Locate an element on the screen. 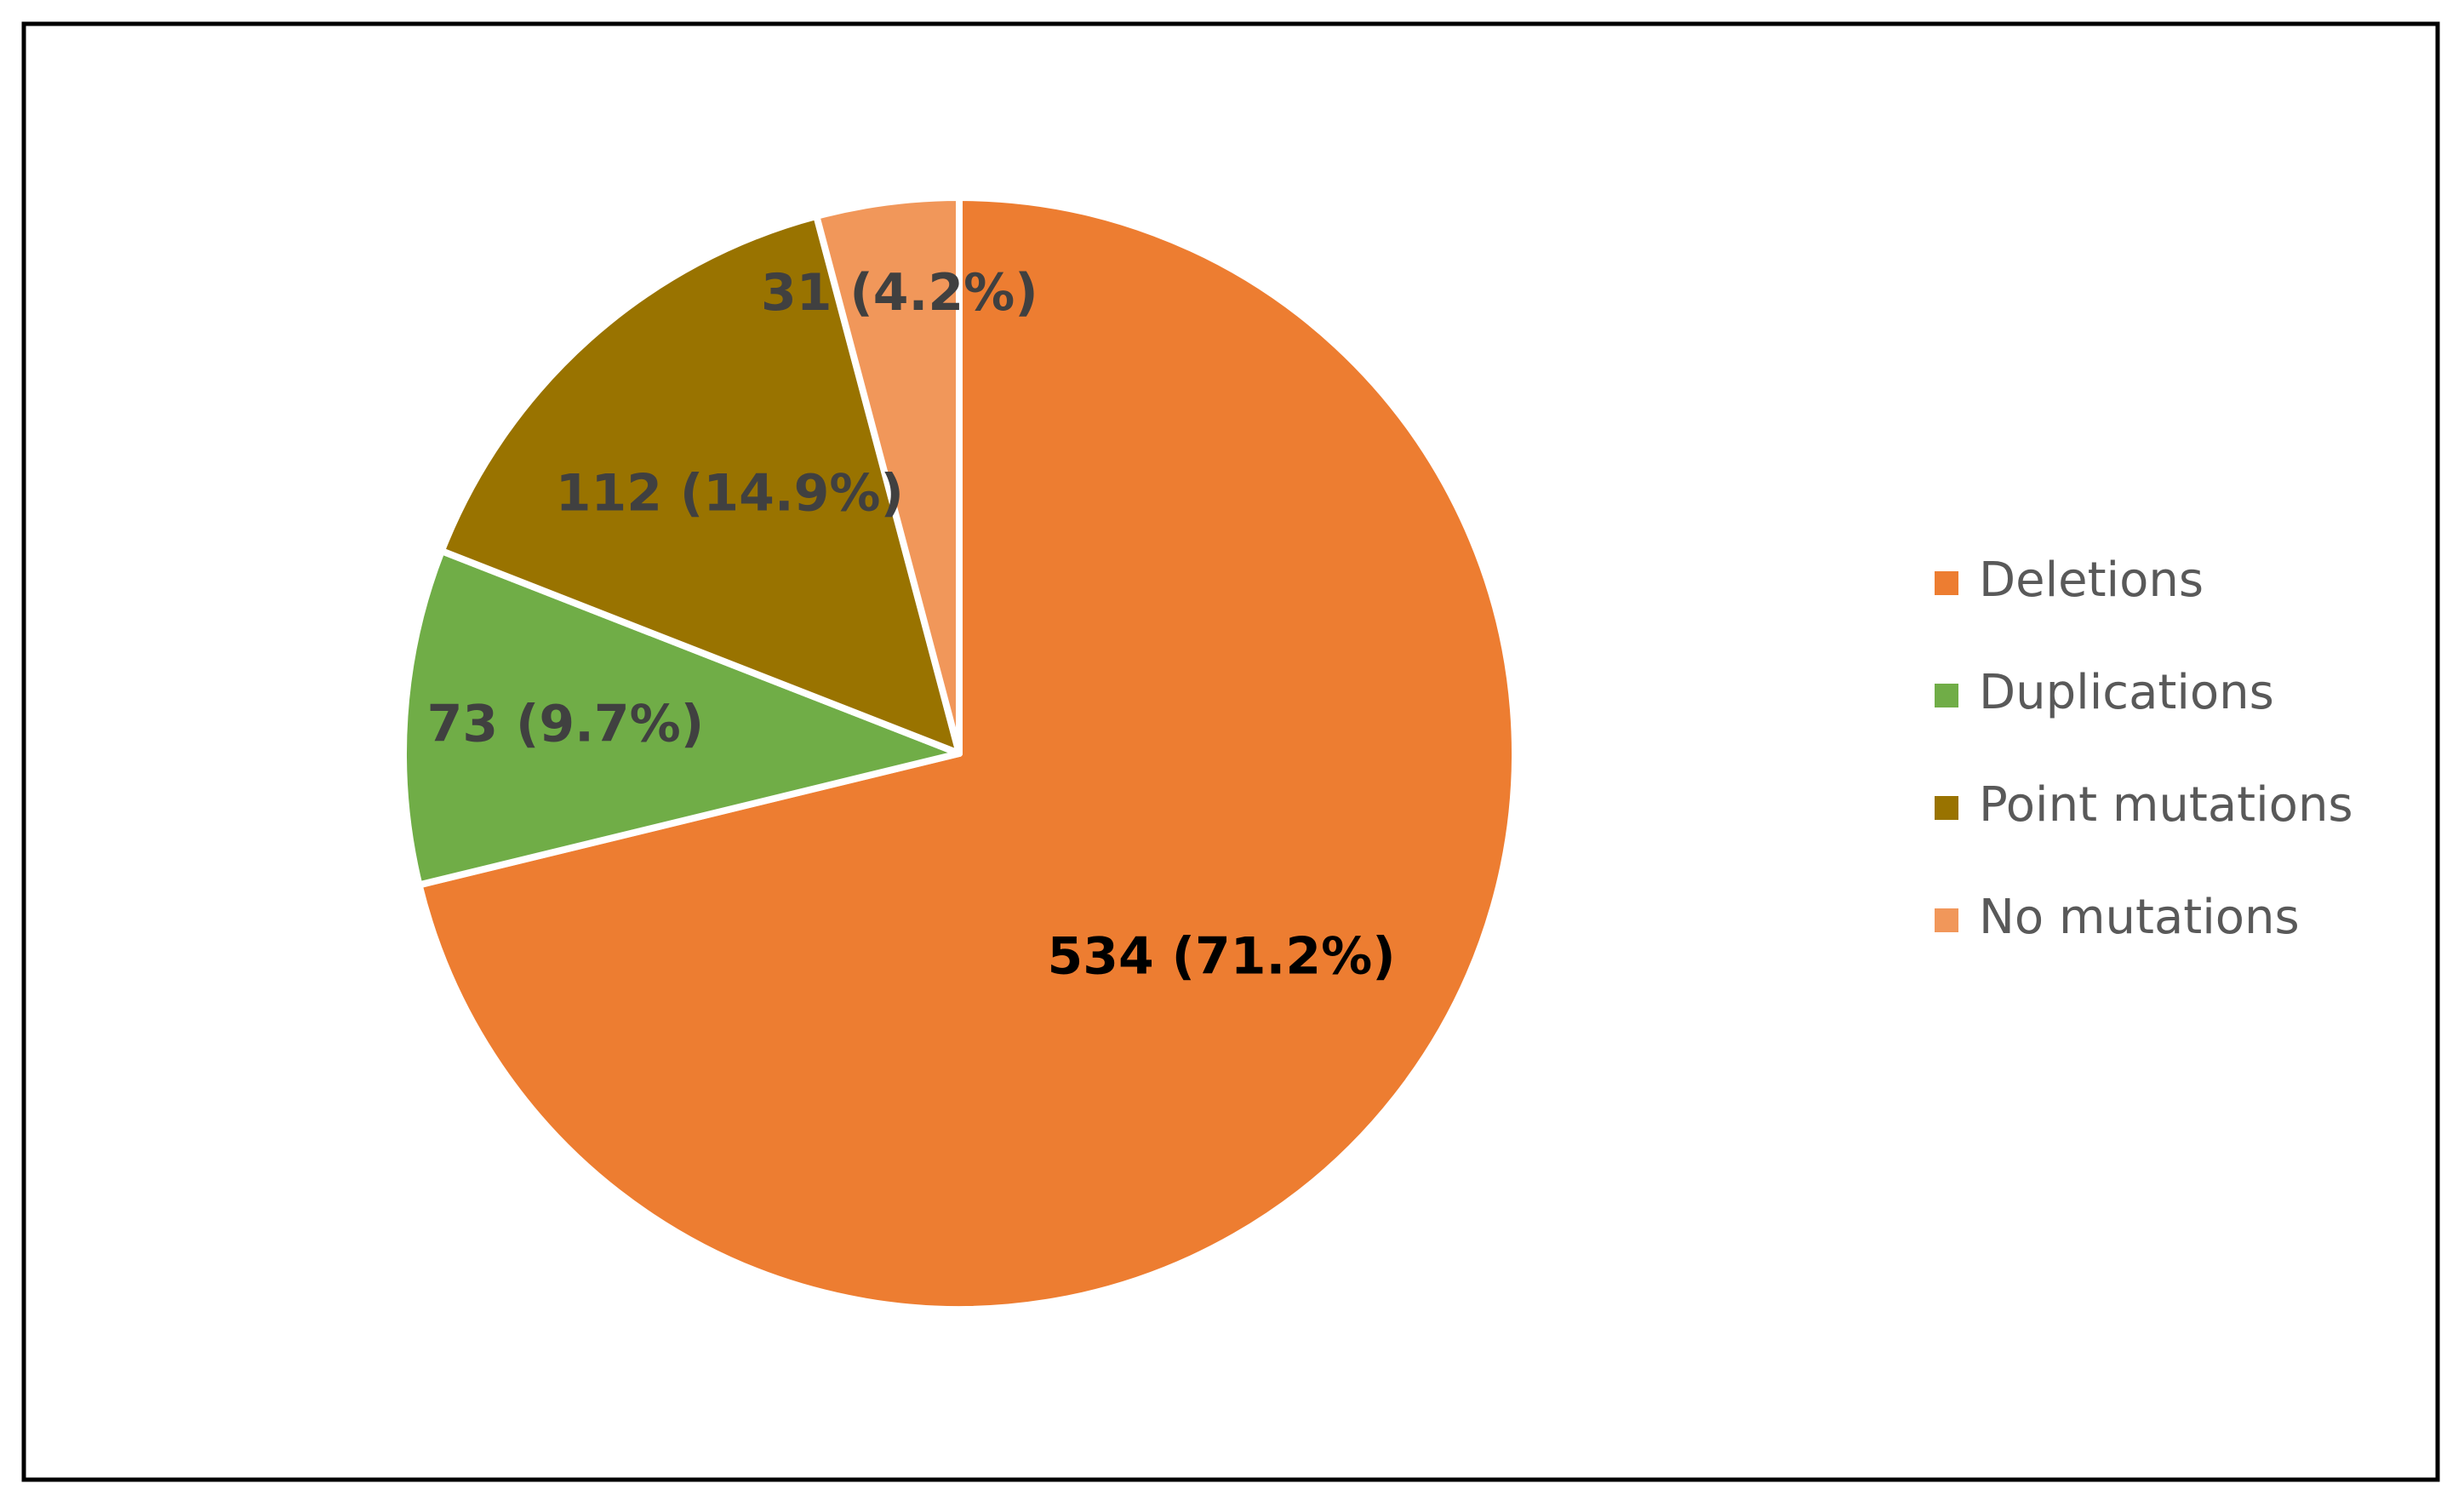 The width and height of the screenshot is (2464, 1495). data-label: 31 (4.2%) is located at coordinates (900, 293).